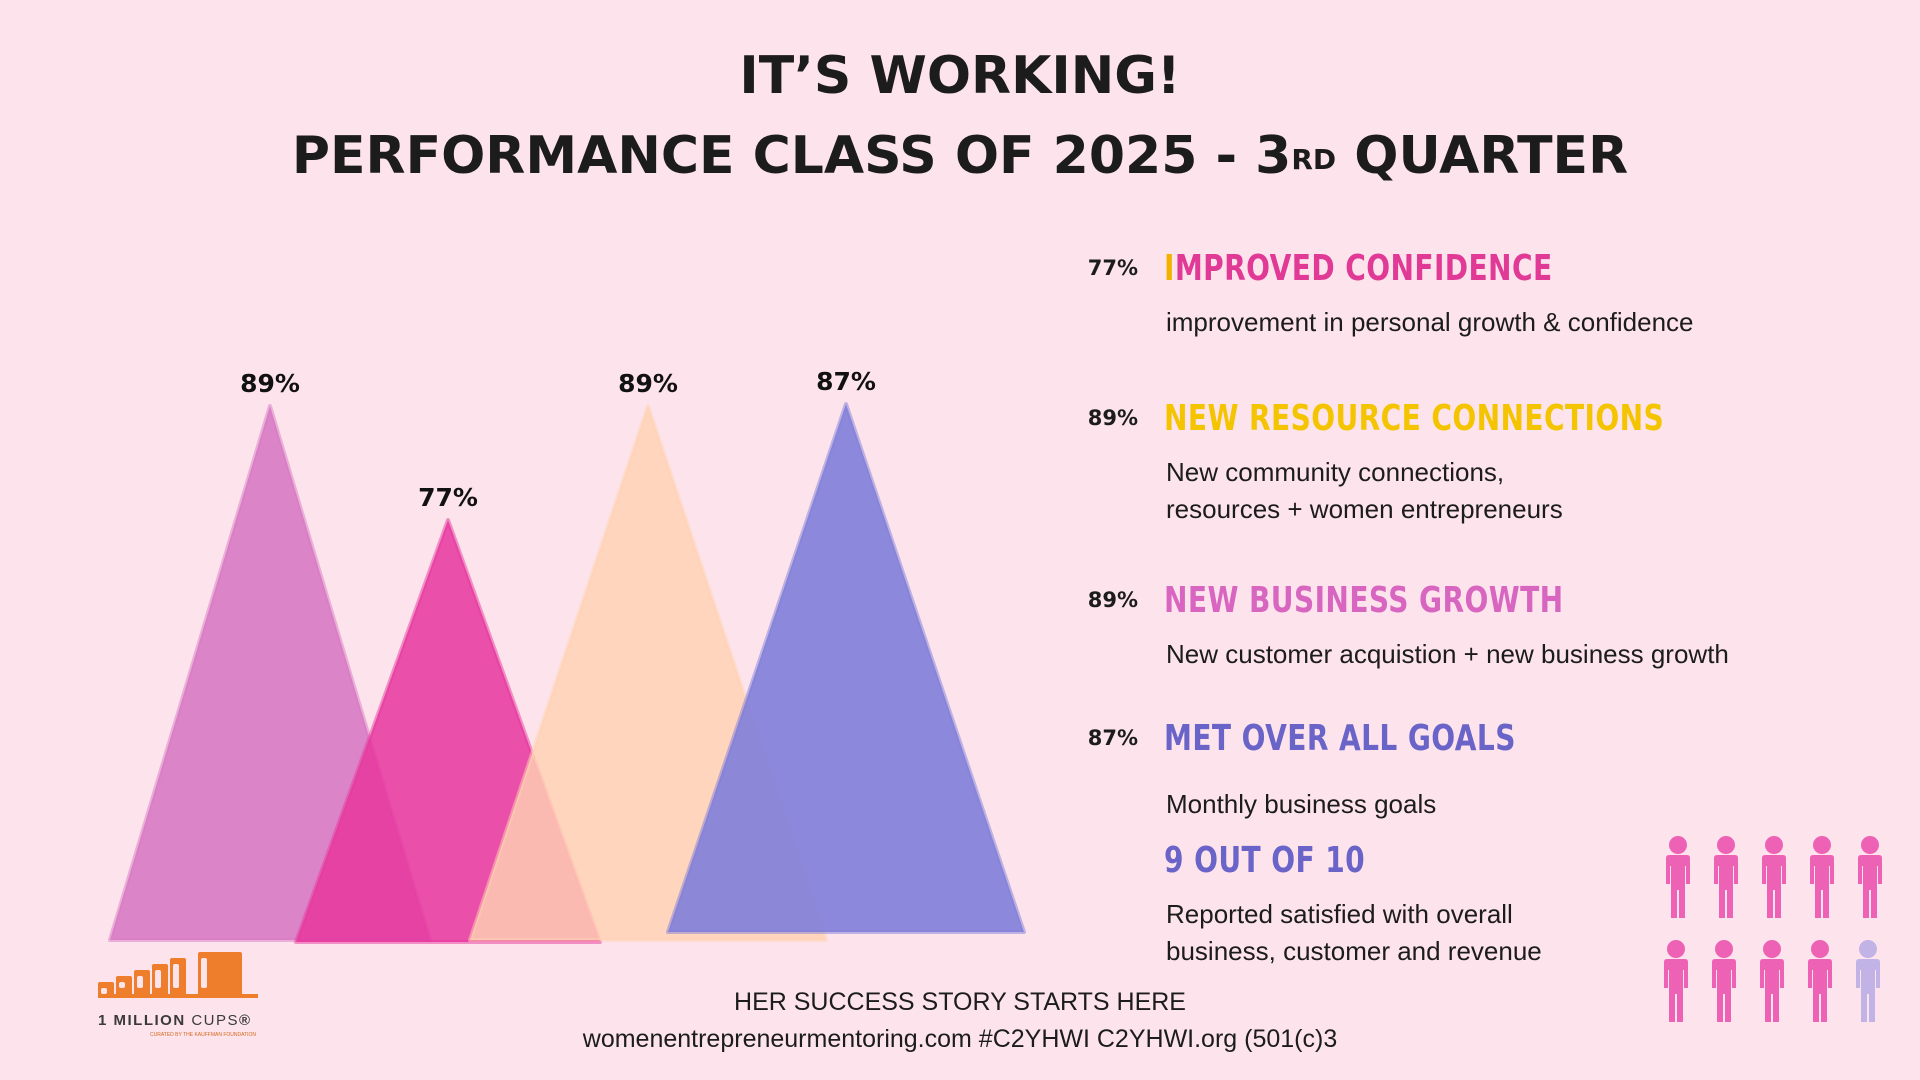 The image size is (1920, 1080). I want to click on stat-heading: IMPROVED CONFIDENCE, so click(1358, 268).